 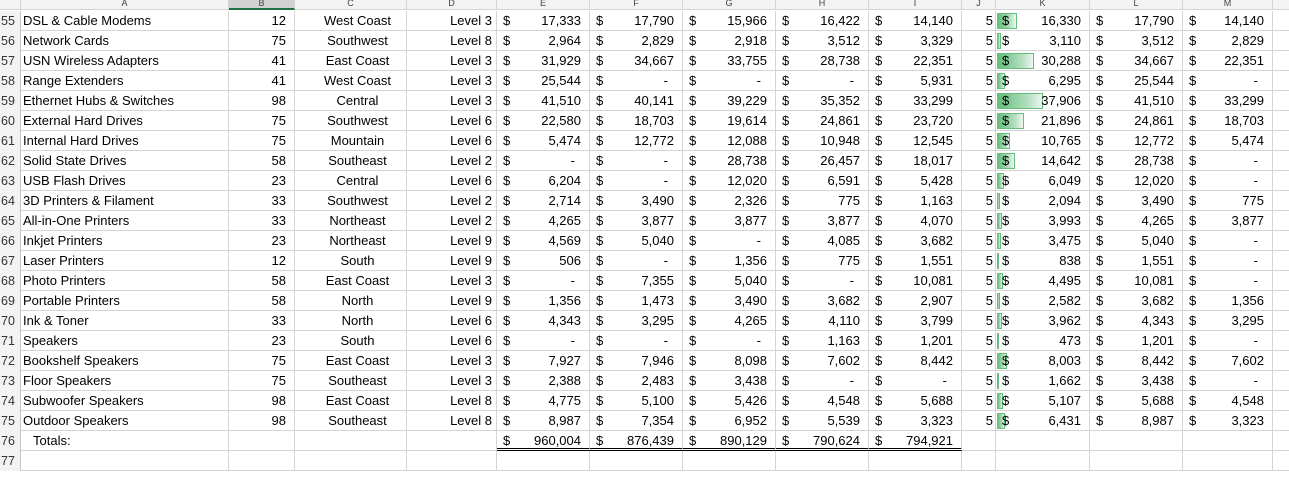 What do you see at coordinates (636, 241) in the screenshot?
I see `value-cell-f: $5,040` at bounding box center [636, 241].